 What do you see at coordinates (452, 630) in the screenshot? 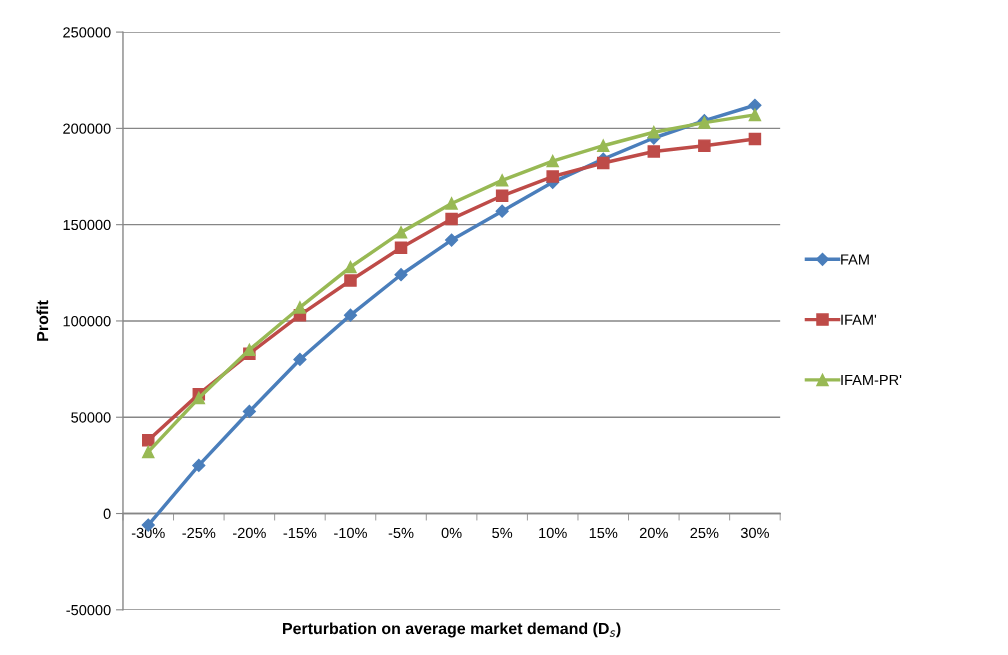
I see `x-axis-title: Perturbation on average market demand (D$_{s}$)` at bounding box center [452, 630].